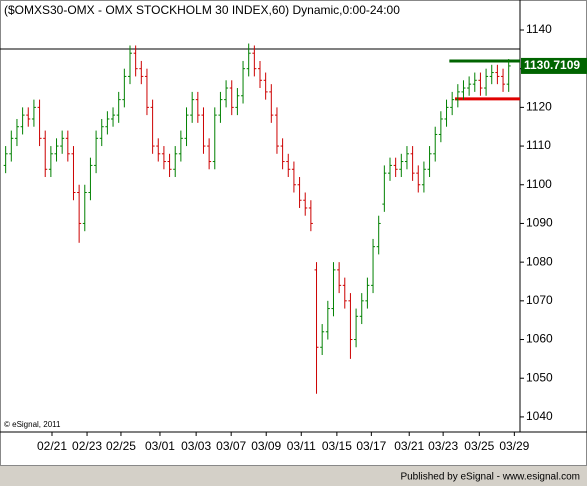 The image size is (587, 486). I want to click on x-tick-label: 02/25, so click(121, 446).